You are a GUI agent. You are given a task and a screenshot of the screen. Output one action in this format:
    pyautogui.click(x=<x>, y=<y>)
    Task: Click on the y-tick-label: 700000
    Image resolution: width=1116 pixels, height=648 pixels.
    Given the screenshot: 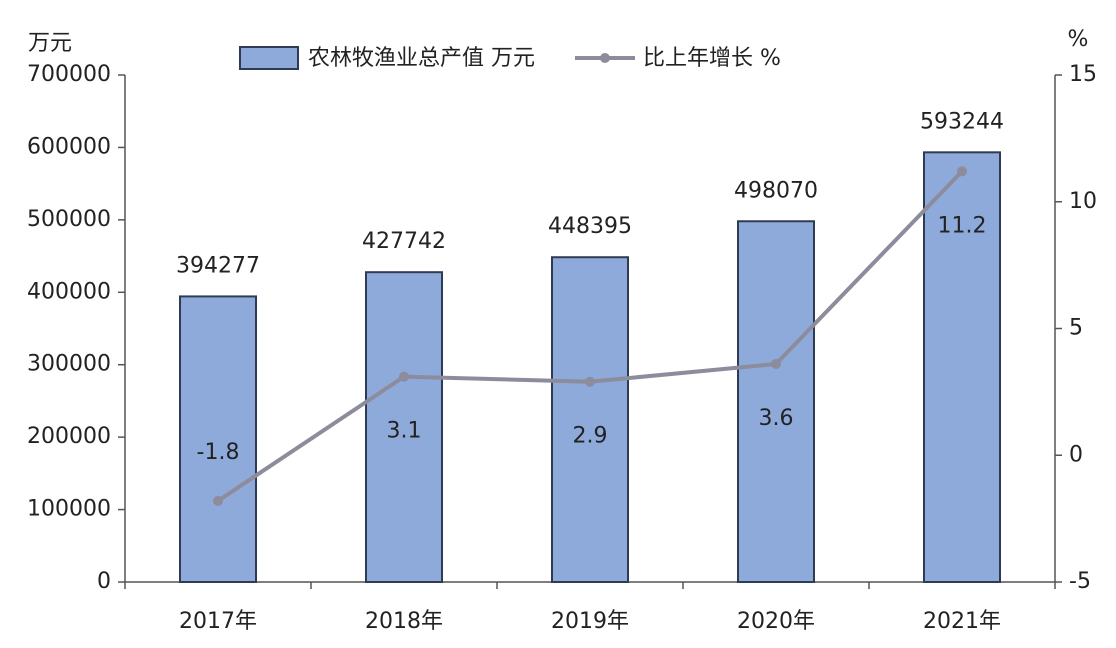 What is the action you would take?
    pyautogui.click(x=69, y=74)
    